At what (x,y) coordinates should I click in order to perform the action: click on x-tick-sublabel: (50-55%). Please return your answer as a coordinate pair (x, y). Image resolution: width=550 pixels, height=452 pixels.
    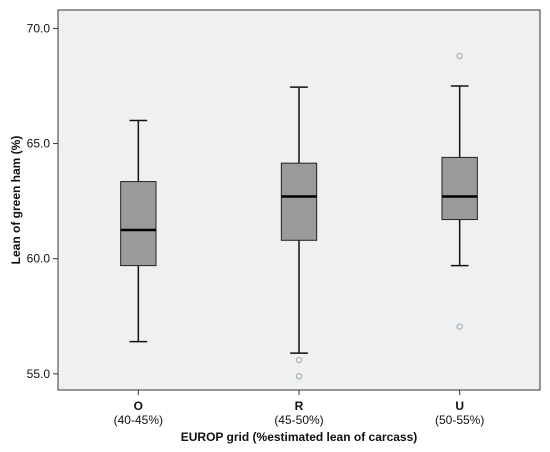
    Looking at the image, I should click on (459, 420).